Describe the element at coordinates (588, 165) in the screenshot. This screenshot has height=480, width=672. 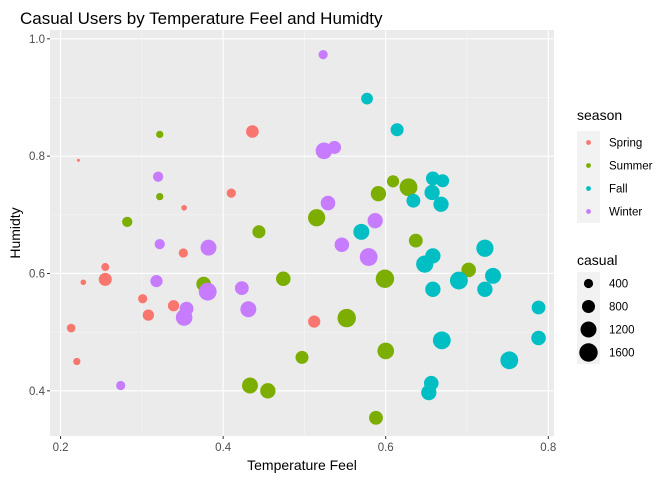
I see `legend-key-summer` at that location.